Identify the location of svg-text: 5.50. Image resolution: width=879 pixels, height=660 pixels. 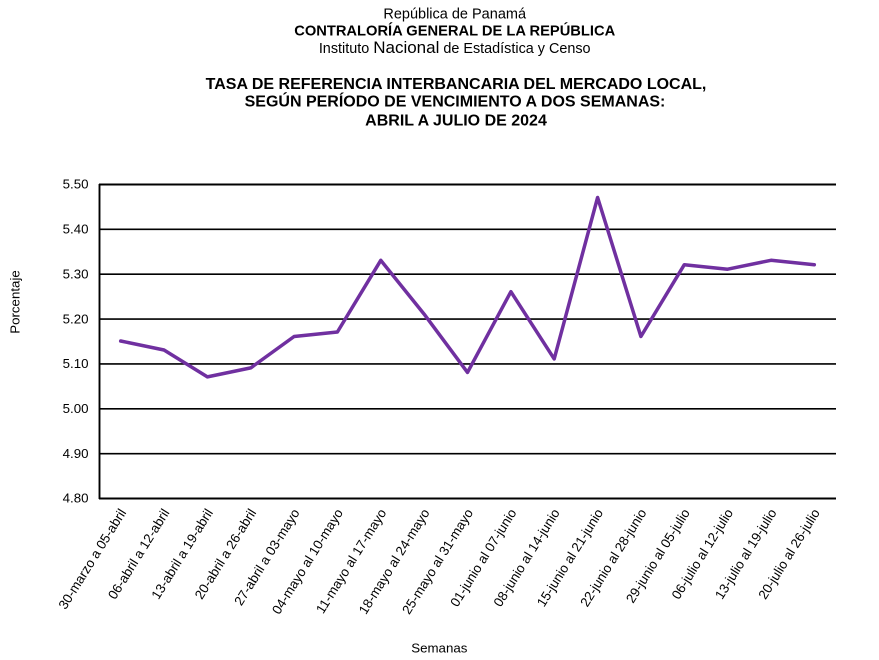
(76, 184).